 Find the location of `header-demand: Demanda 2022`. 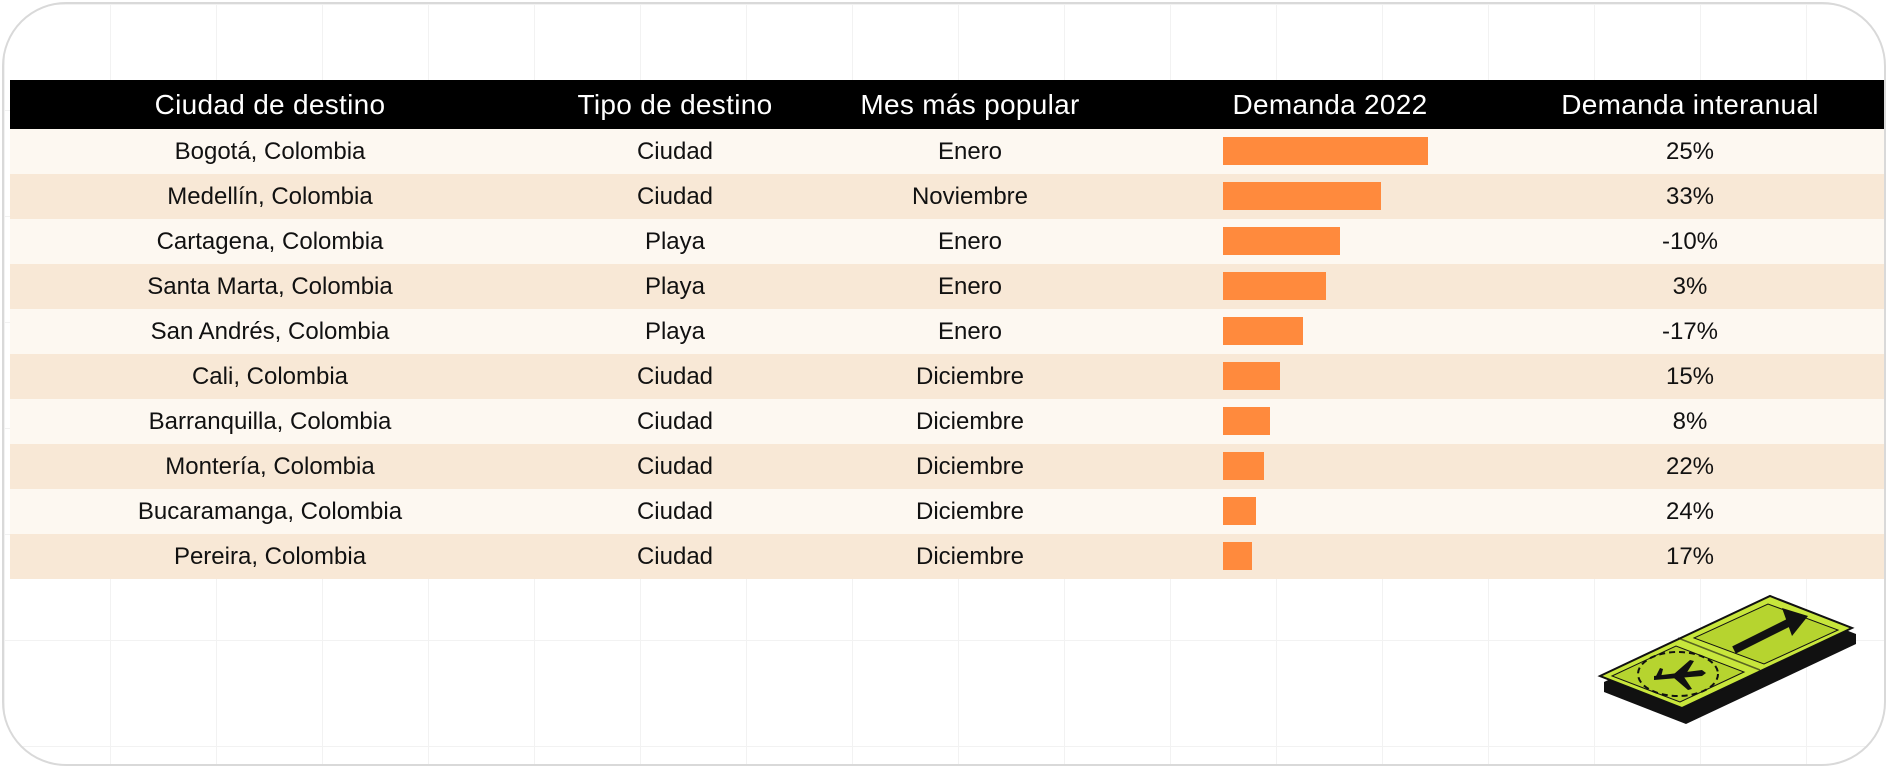

header-demand: Demanda 2022 is located at coordinates (1330, 104).